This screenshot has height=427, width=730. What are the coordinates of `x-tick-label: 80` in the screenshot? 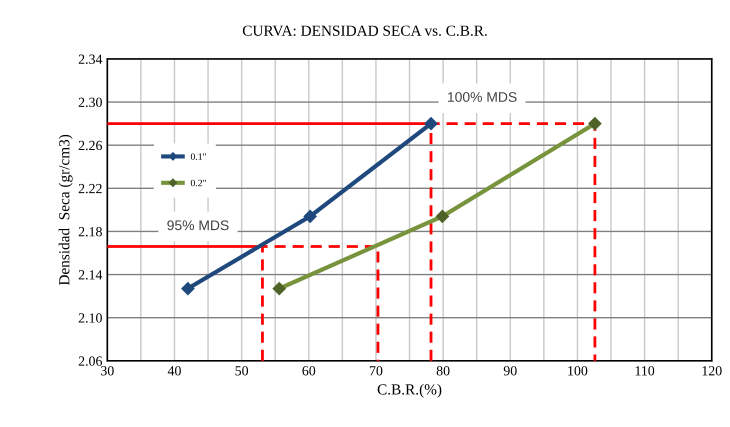 It's located at (443, 371).